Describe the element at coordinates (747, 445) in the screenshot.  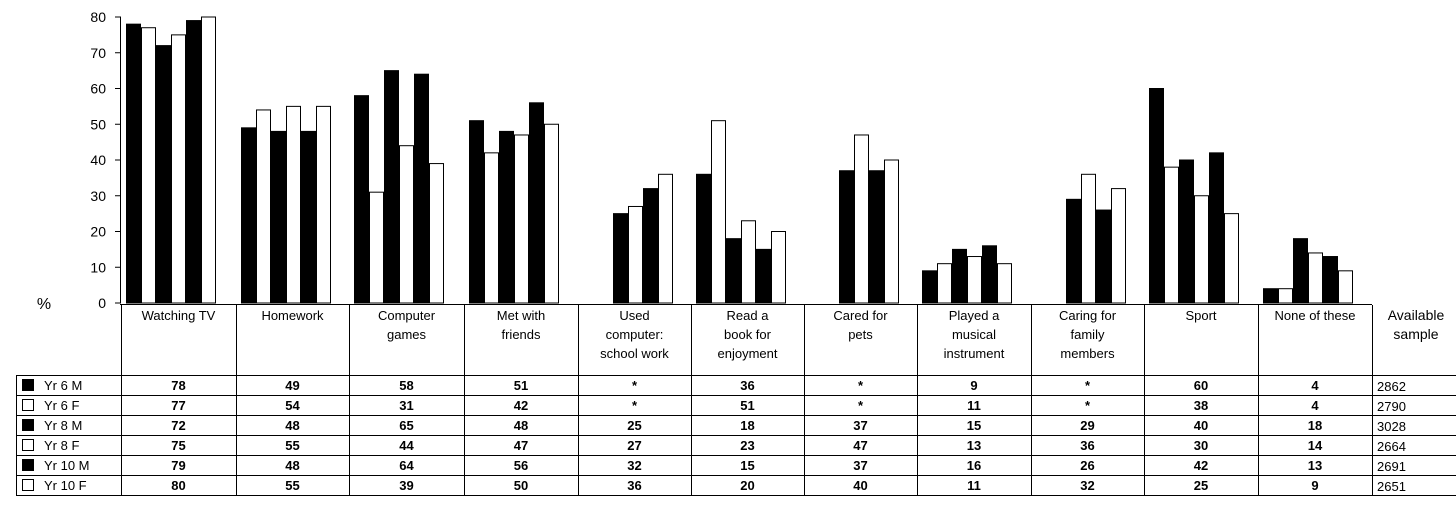
I see `table-cell-value: 23` at that location.